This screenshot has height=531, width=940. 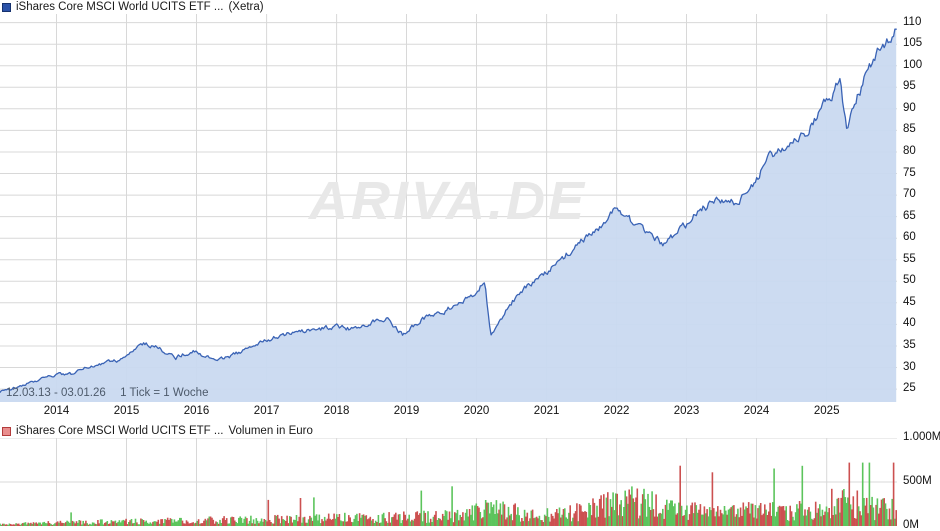 I want to click on volume-y-axis-tick-0: 1.000M, so click(x=921, y=437).